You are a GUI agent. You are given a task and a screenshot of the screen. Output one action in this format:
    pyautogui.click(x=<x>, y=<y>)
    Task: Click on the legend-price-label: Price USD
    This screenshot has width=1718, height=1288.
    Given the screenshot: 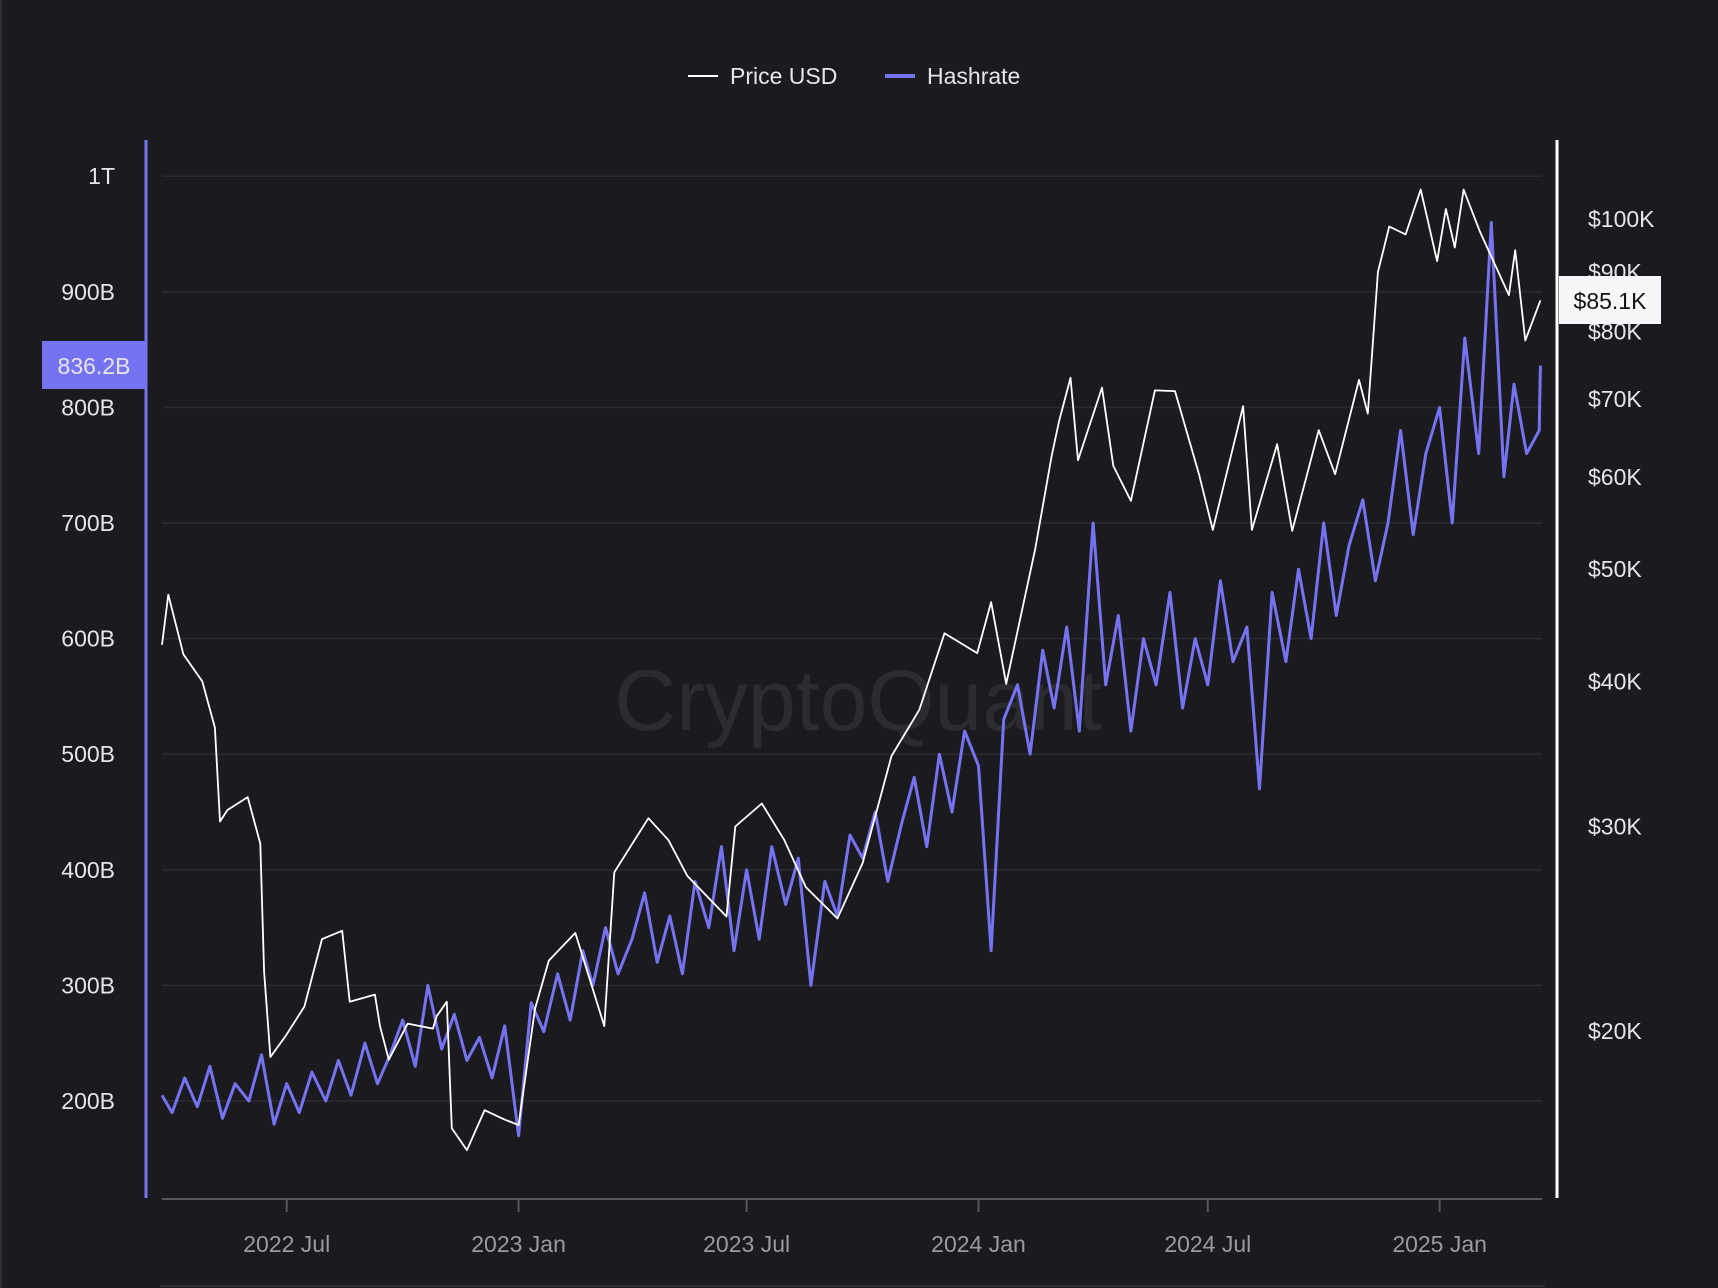 What is the action you would take?
    pyautogui.click(x=783, y=76)
    